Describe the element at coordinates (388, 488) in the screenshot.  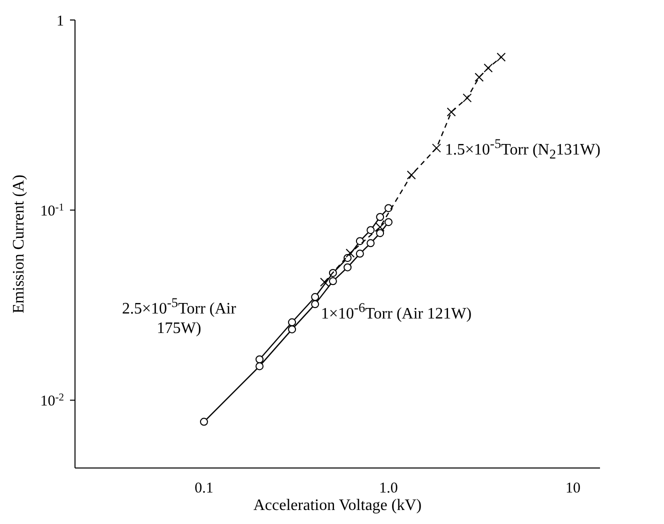
I see `x-tick-label: 1.0` at that location.